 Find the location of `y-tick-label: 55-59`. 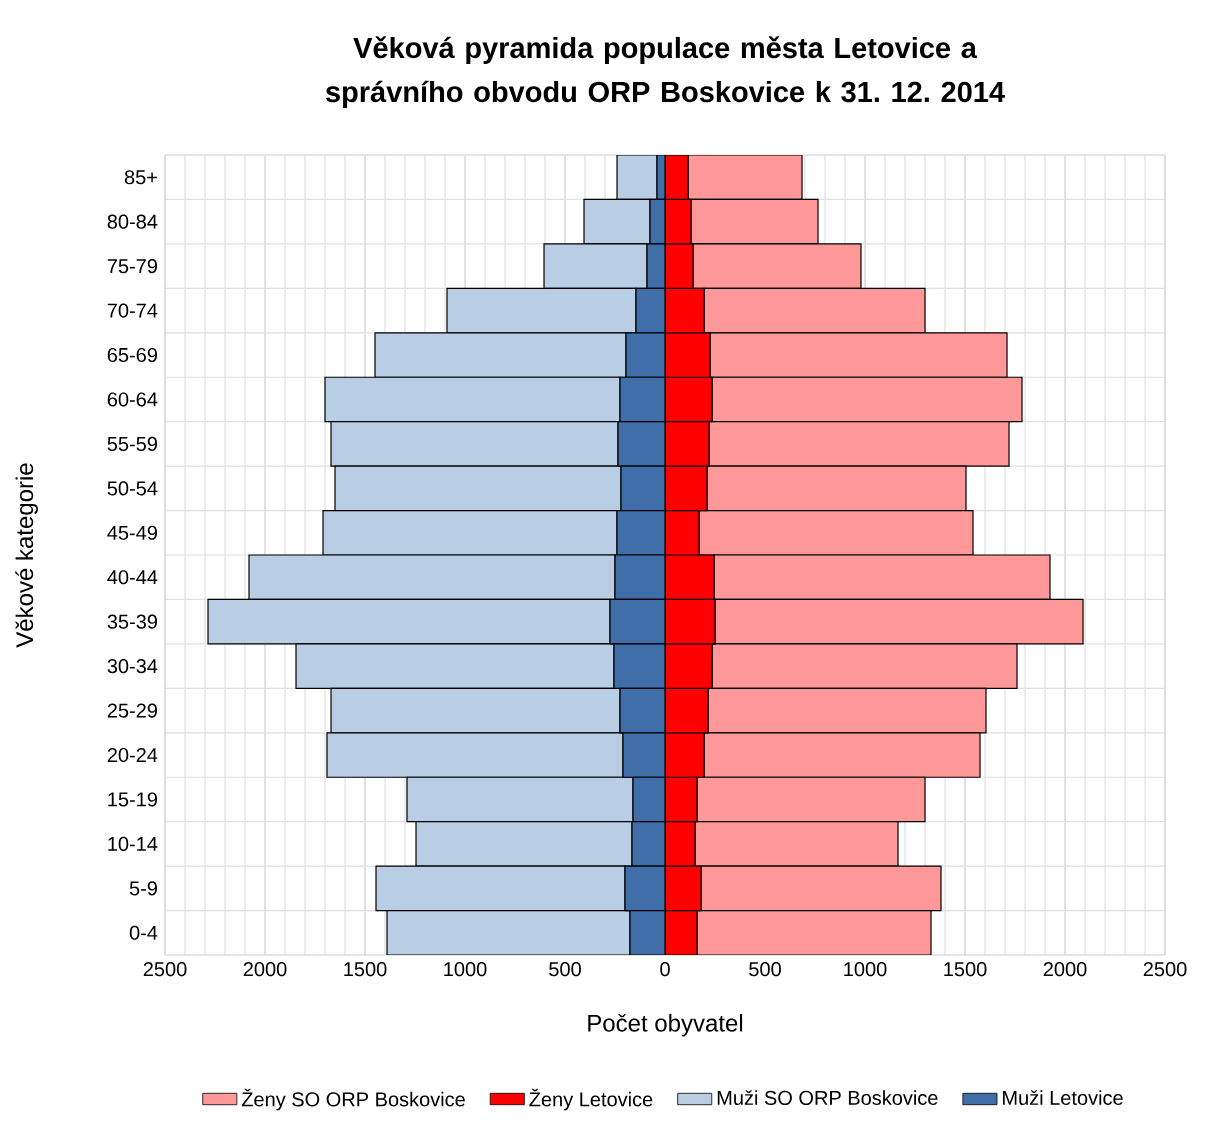

y-tick-label: 55-59 is located at coordinates (132, 443).